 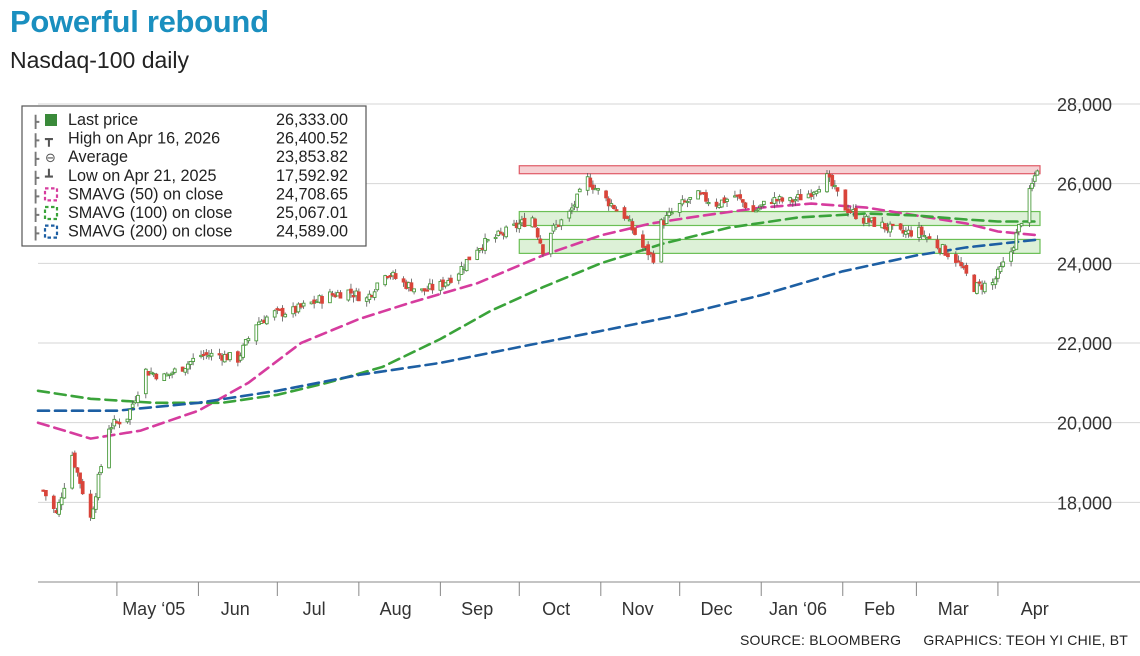 I want to click on legend-box, so click(x=194, y=176).